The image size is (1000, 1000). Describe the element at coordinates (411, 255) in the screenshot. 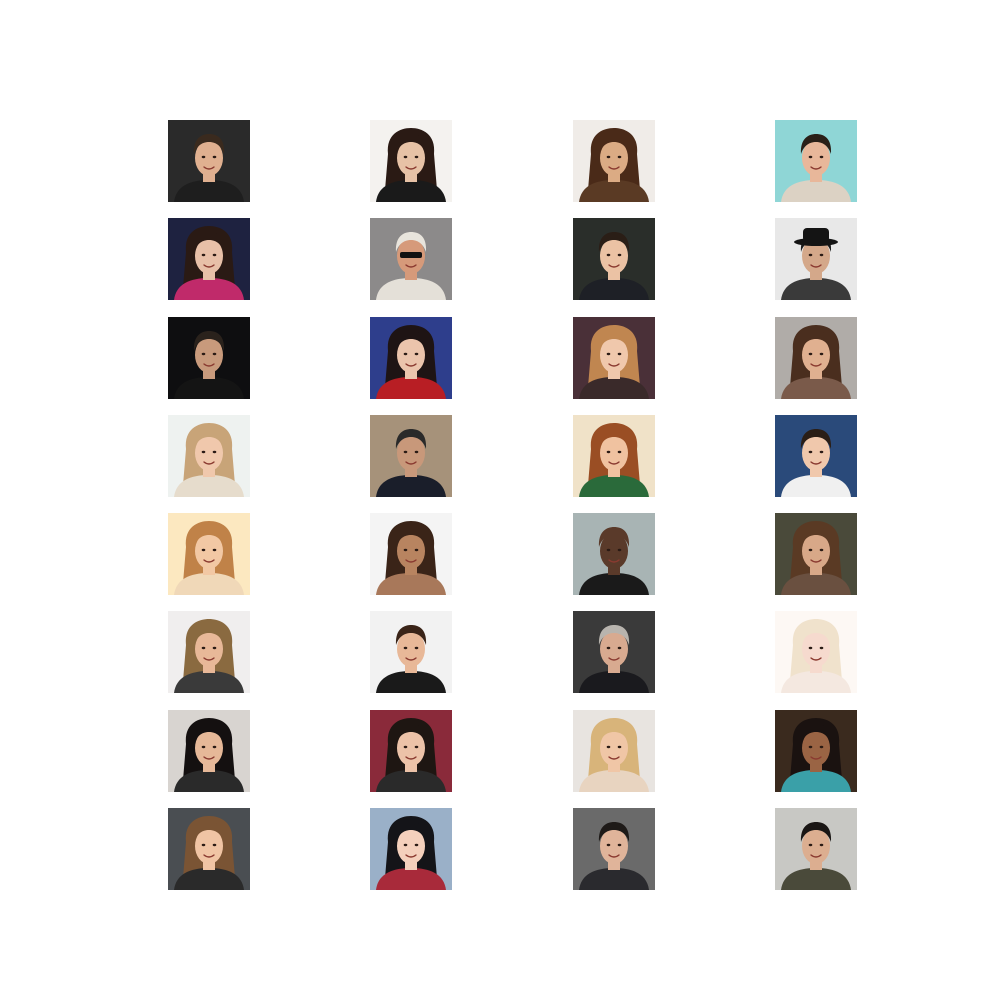

I see `sunglasses` at that location.